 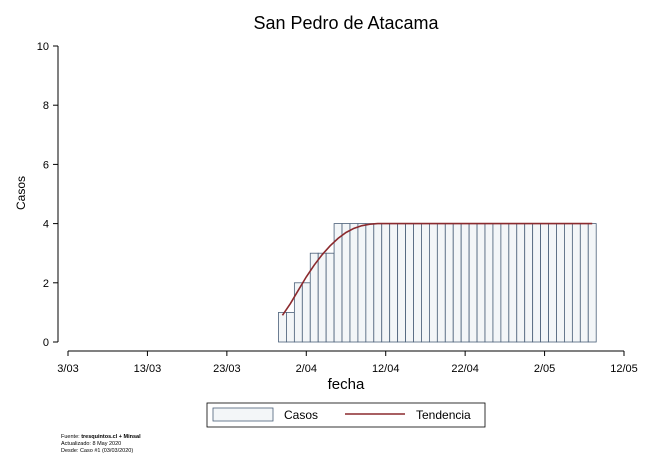 I want to click on footer-source-name: tresquintos.cl + Minsal, so click(x=111, y=437).